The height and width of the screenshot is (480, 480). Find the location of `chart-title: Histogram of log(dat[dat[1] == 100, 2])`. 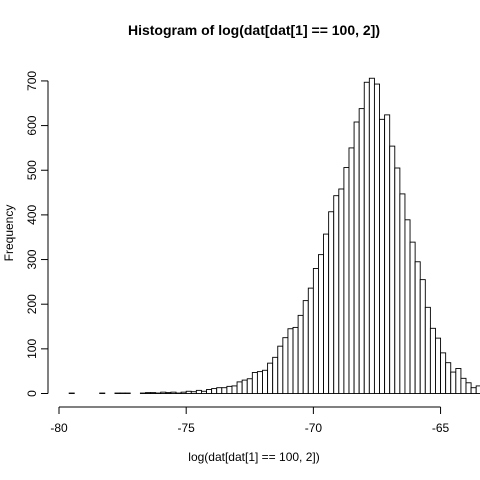

chart-title: Histogram of log(dat[dat[1] == 100, 2]) is located at coordinates (254, 30).